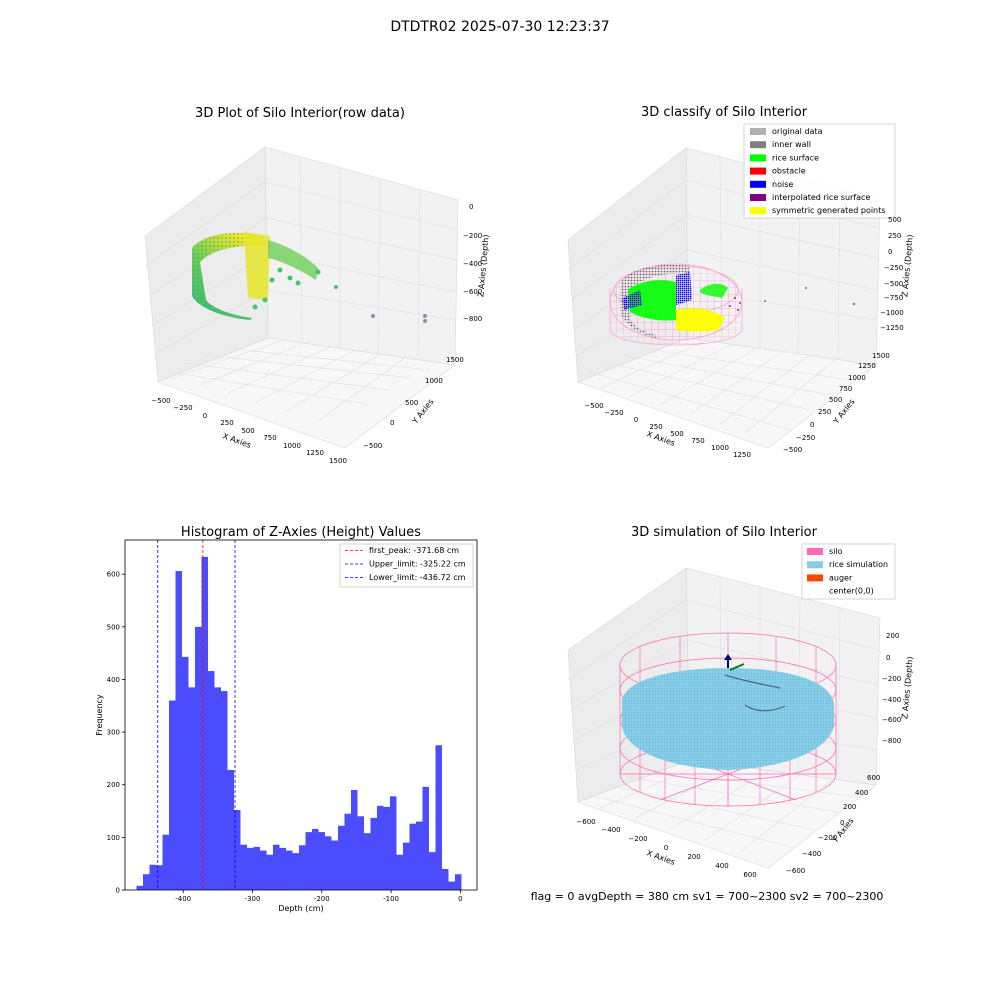 The height and width of the screenshot is (1000, 1000). Describe the element at coordinates (894, 220) in the screenshot. I see `z-tick-label: 500` at that location.